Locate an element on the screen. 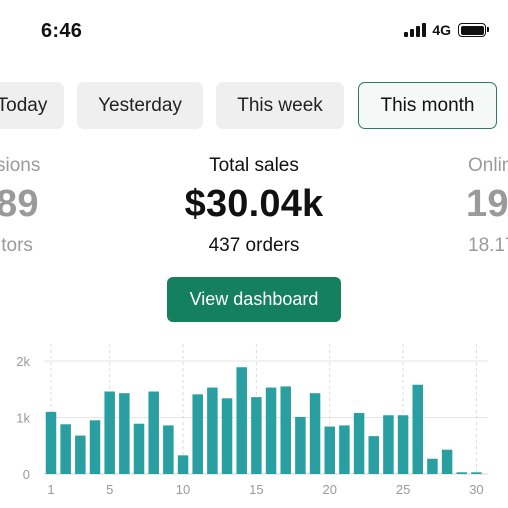 Image resolution: width=508 pixels, height=508 pixels. left-stat-label: sions is located at coordinates (20, 165).